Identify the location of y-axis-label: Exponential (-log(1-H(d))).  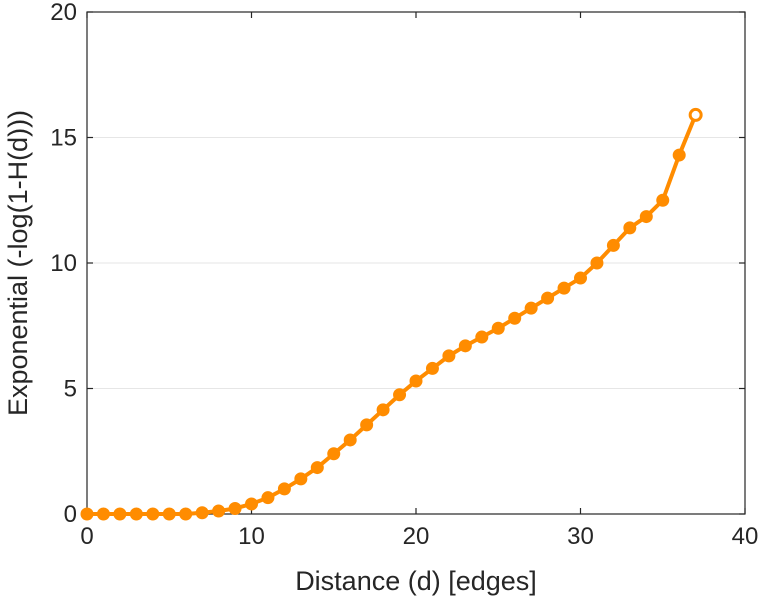
(18, 263).